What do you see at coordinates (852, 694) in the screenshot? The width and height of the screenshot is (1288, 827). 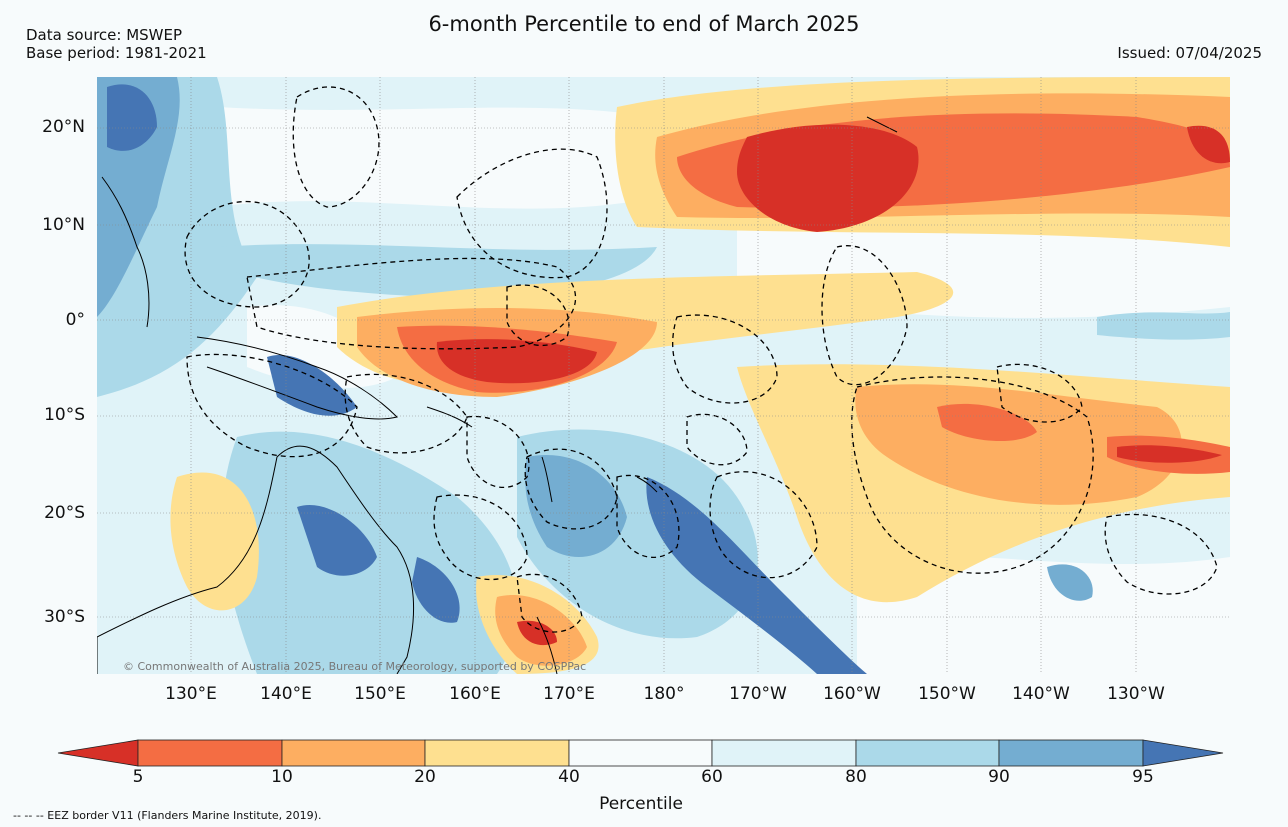 I see `lon-label-160w: 160°W` at bounding box center [852, 694].